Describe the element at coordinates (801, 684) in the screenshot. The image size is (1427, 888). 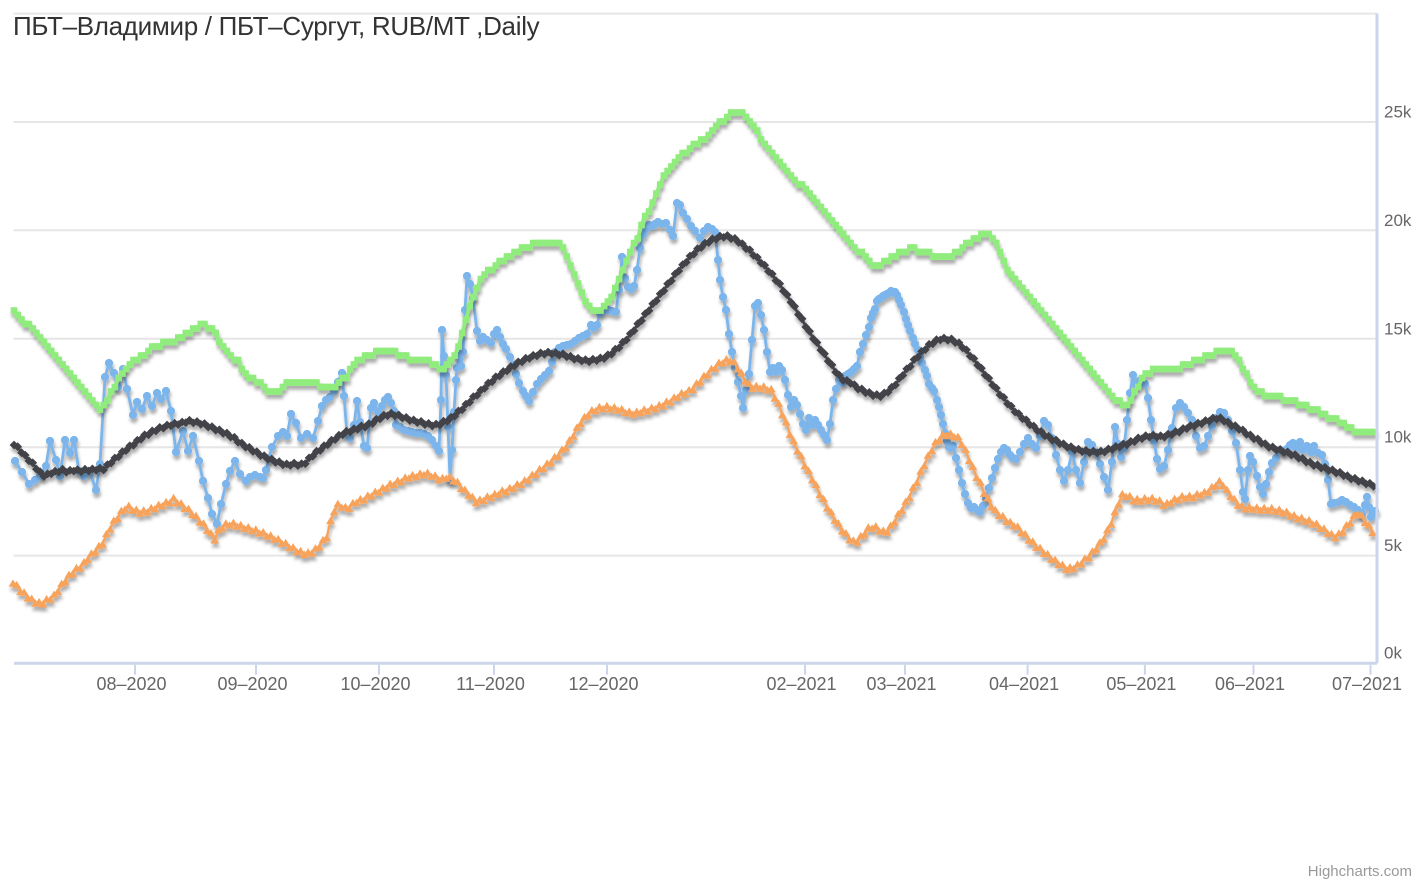
I see `svg-text: 02–2021` at that location.